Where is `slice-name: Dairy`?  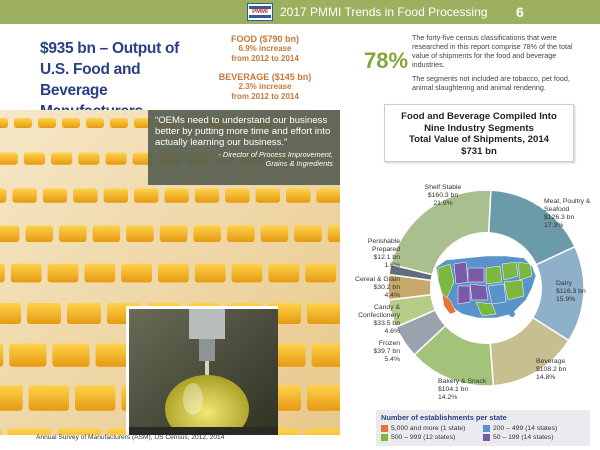 slice-name: Dairy is located at coordinates (564, 283).